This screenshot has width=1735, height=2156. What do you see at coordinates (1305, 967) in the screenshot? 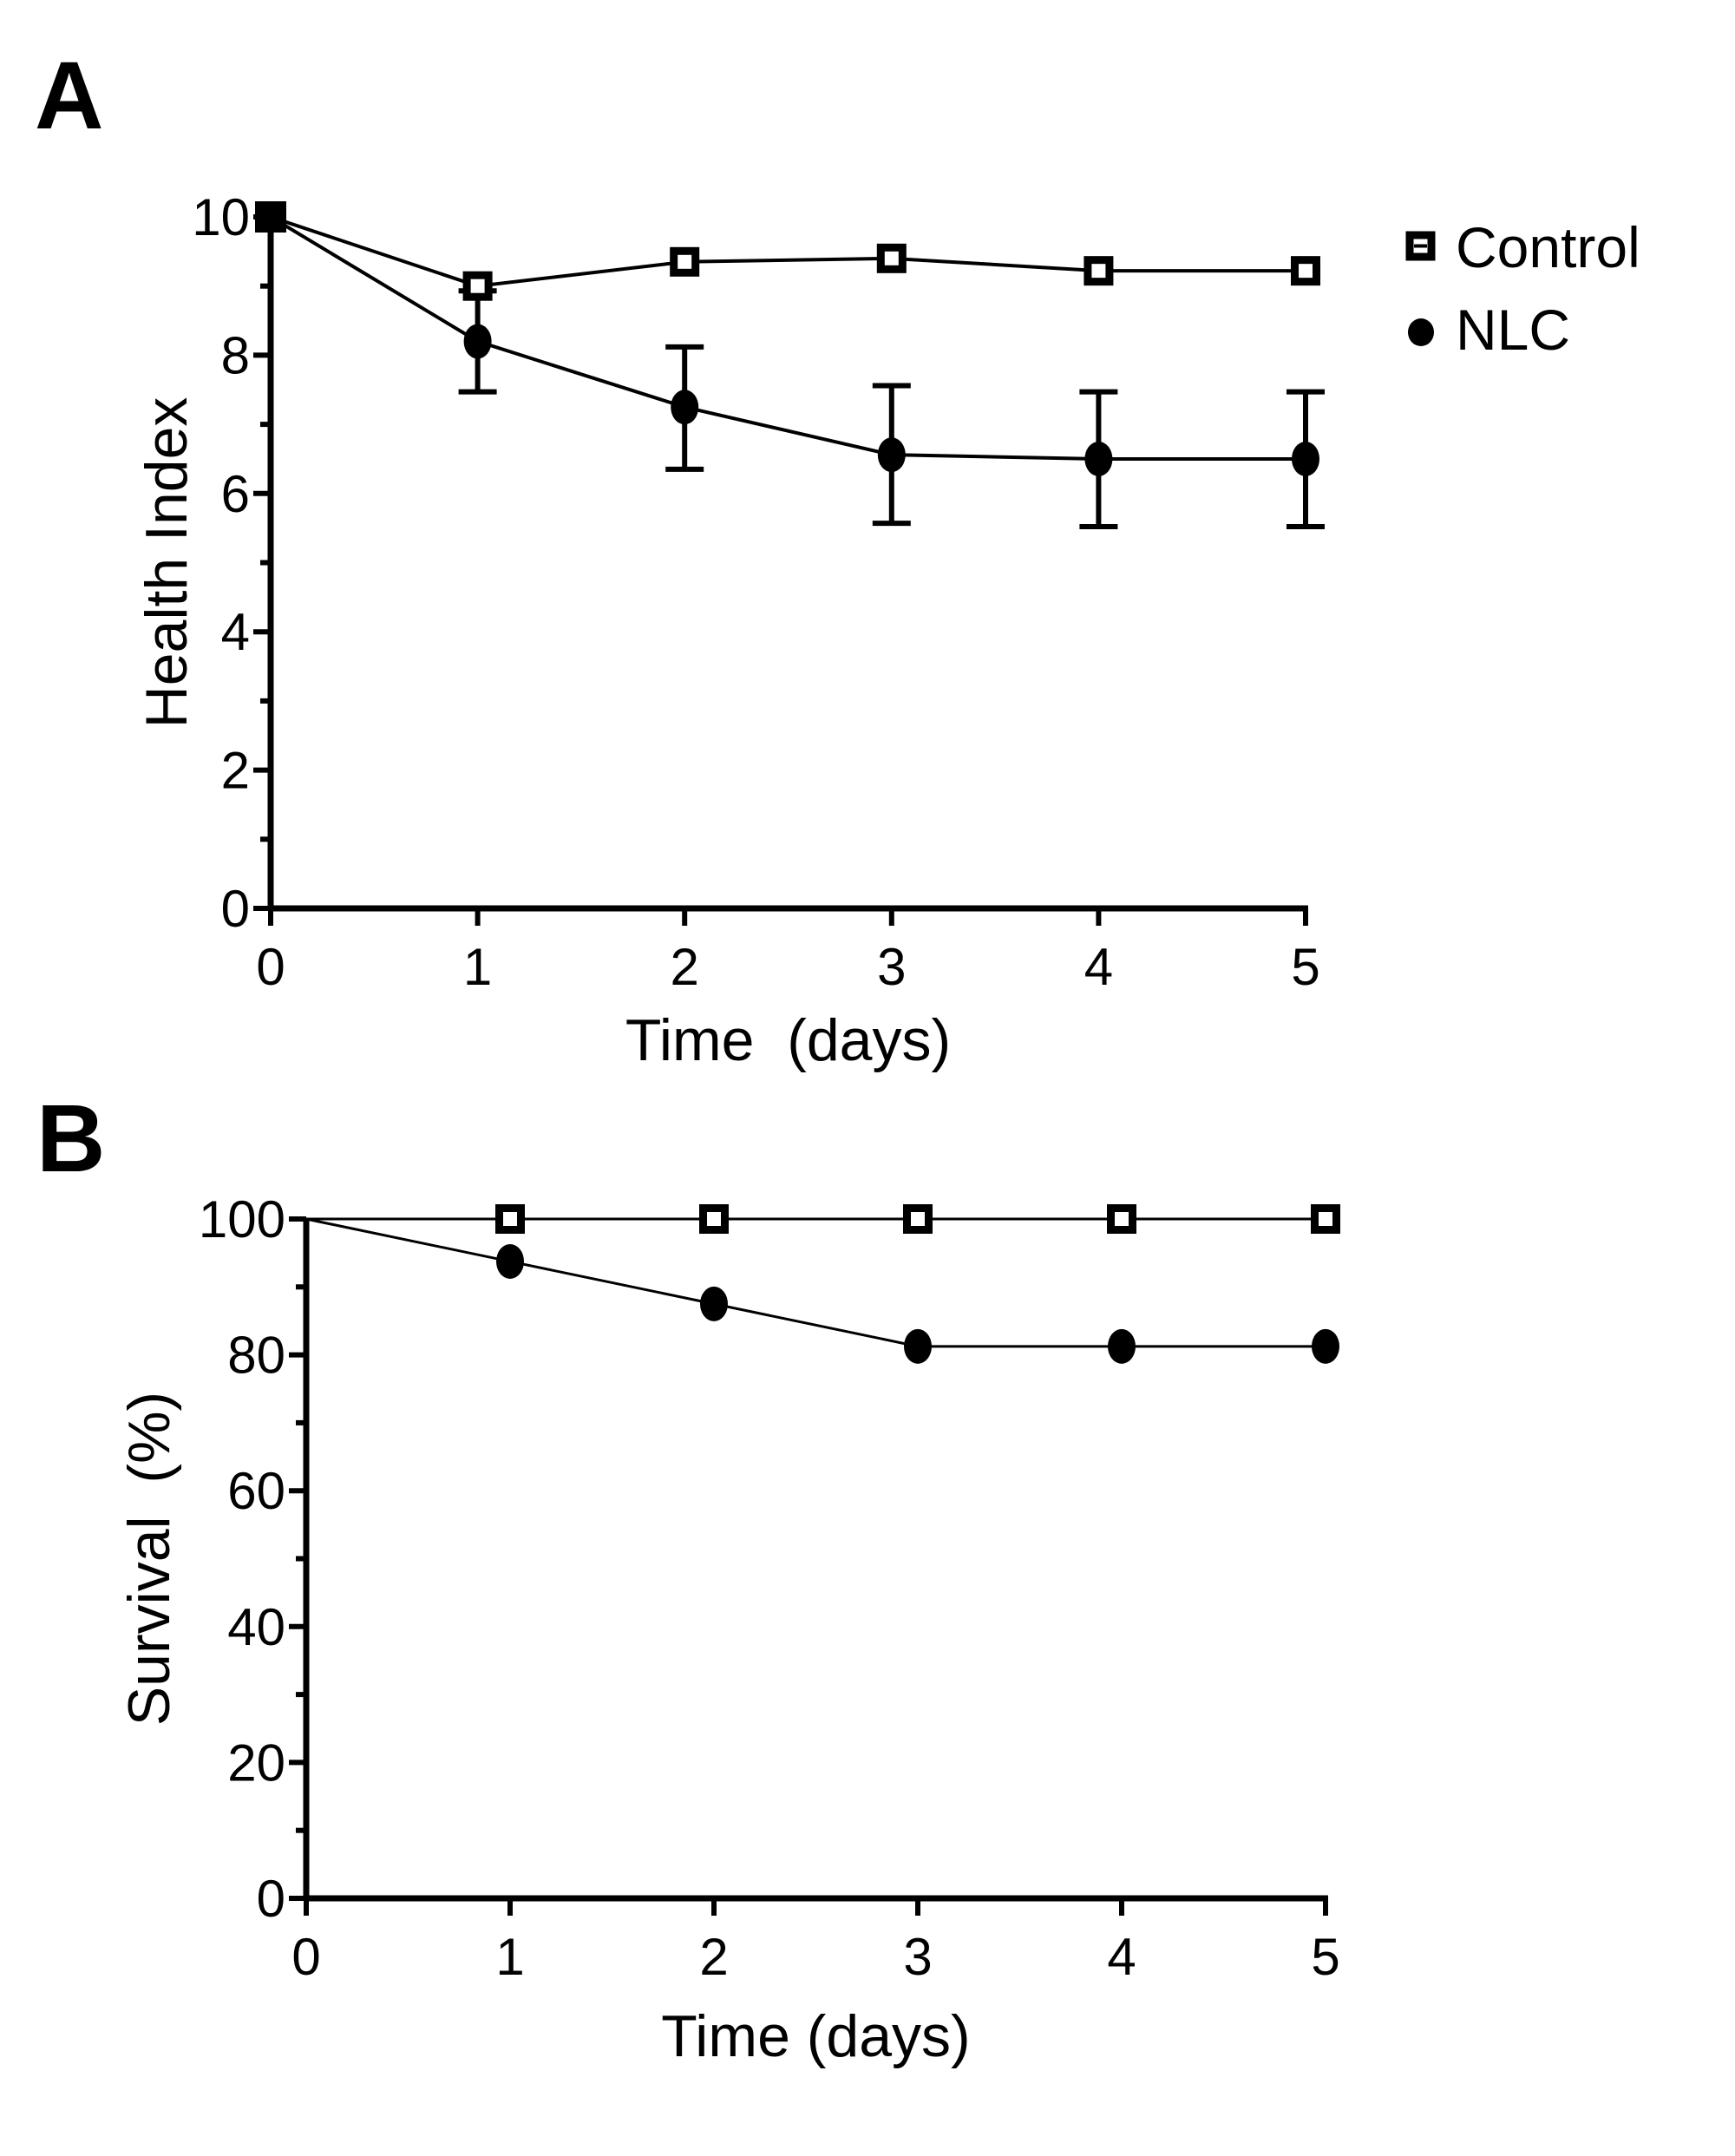
I see `panel-a-x-tick-label: 5` at bounding box center [1305, 967].